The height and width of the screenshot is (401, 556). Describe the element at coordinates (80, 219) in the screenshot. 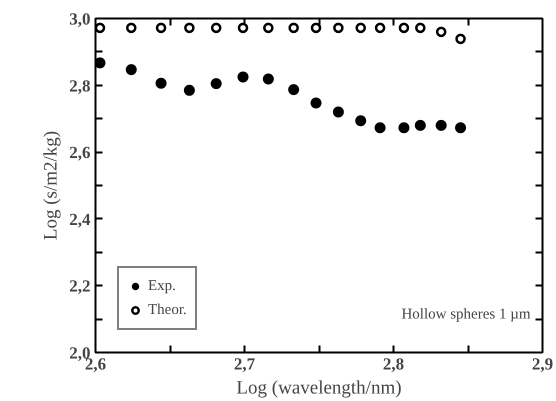

I see `y-tick-label: 2,4` at that location.